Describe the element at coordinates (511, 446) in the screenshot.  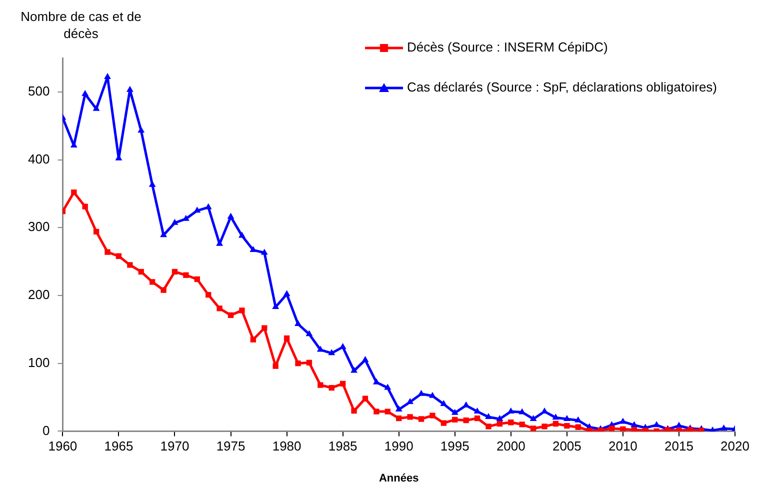
I see `x-tick-label: 2000` at that location.